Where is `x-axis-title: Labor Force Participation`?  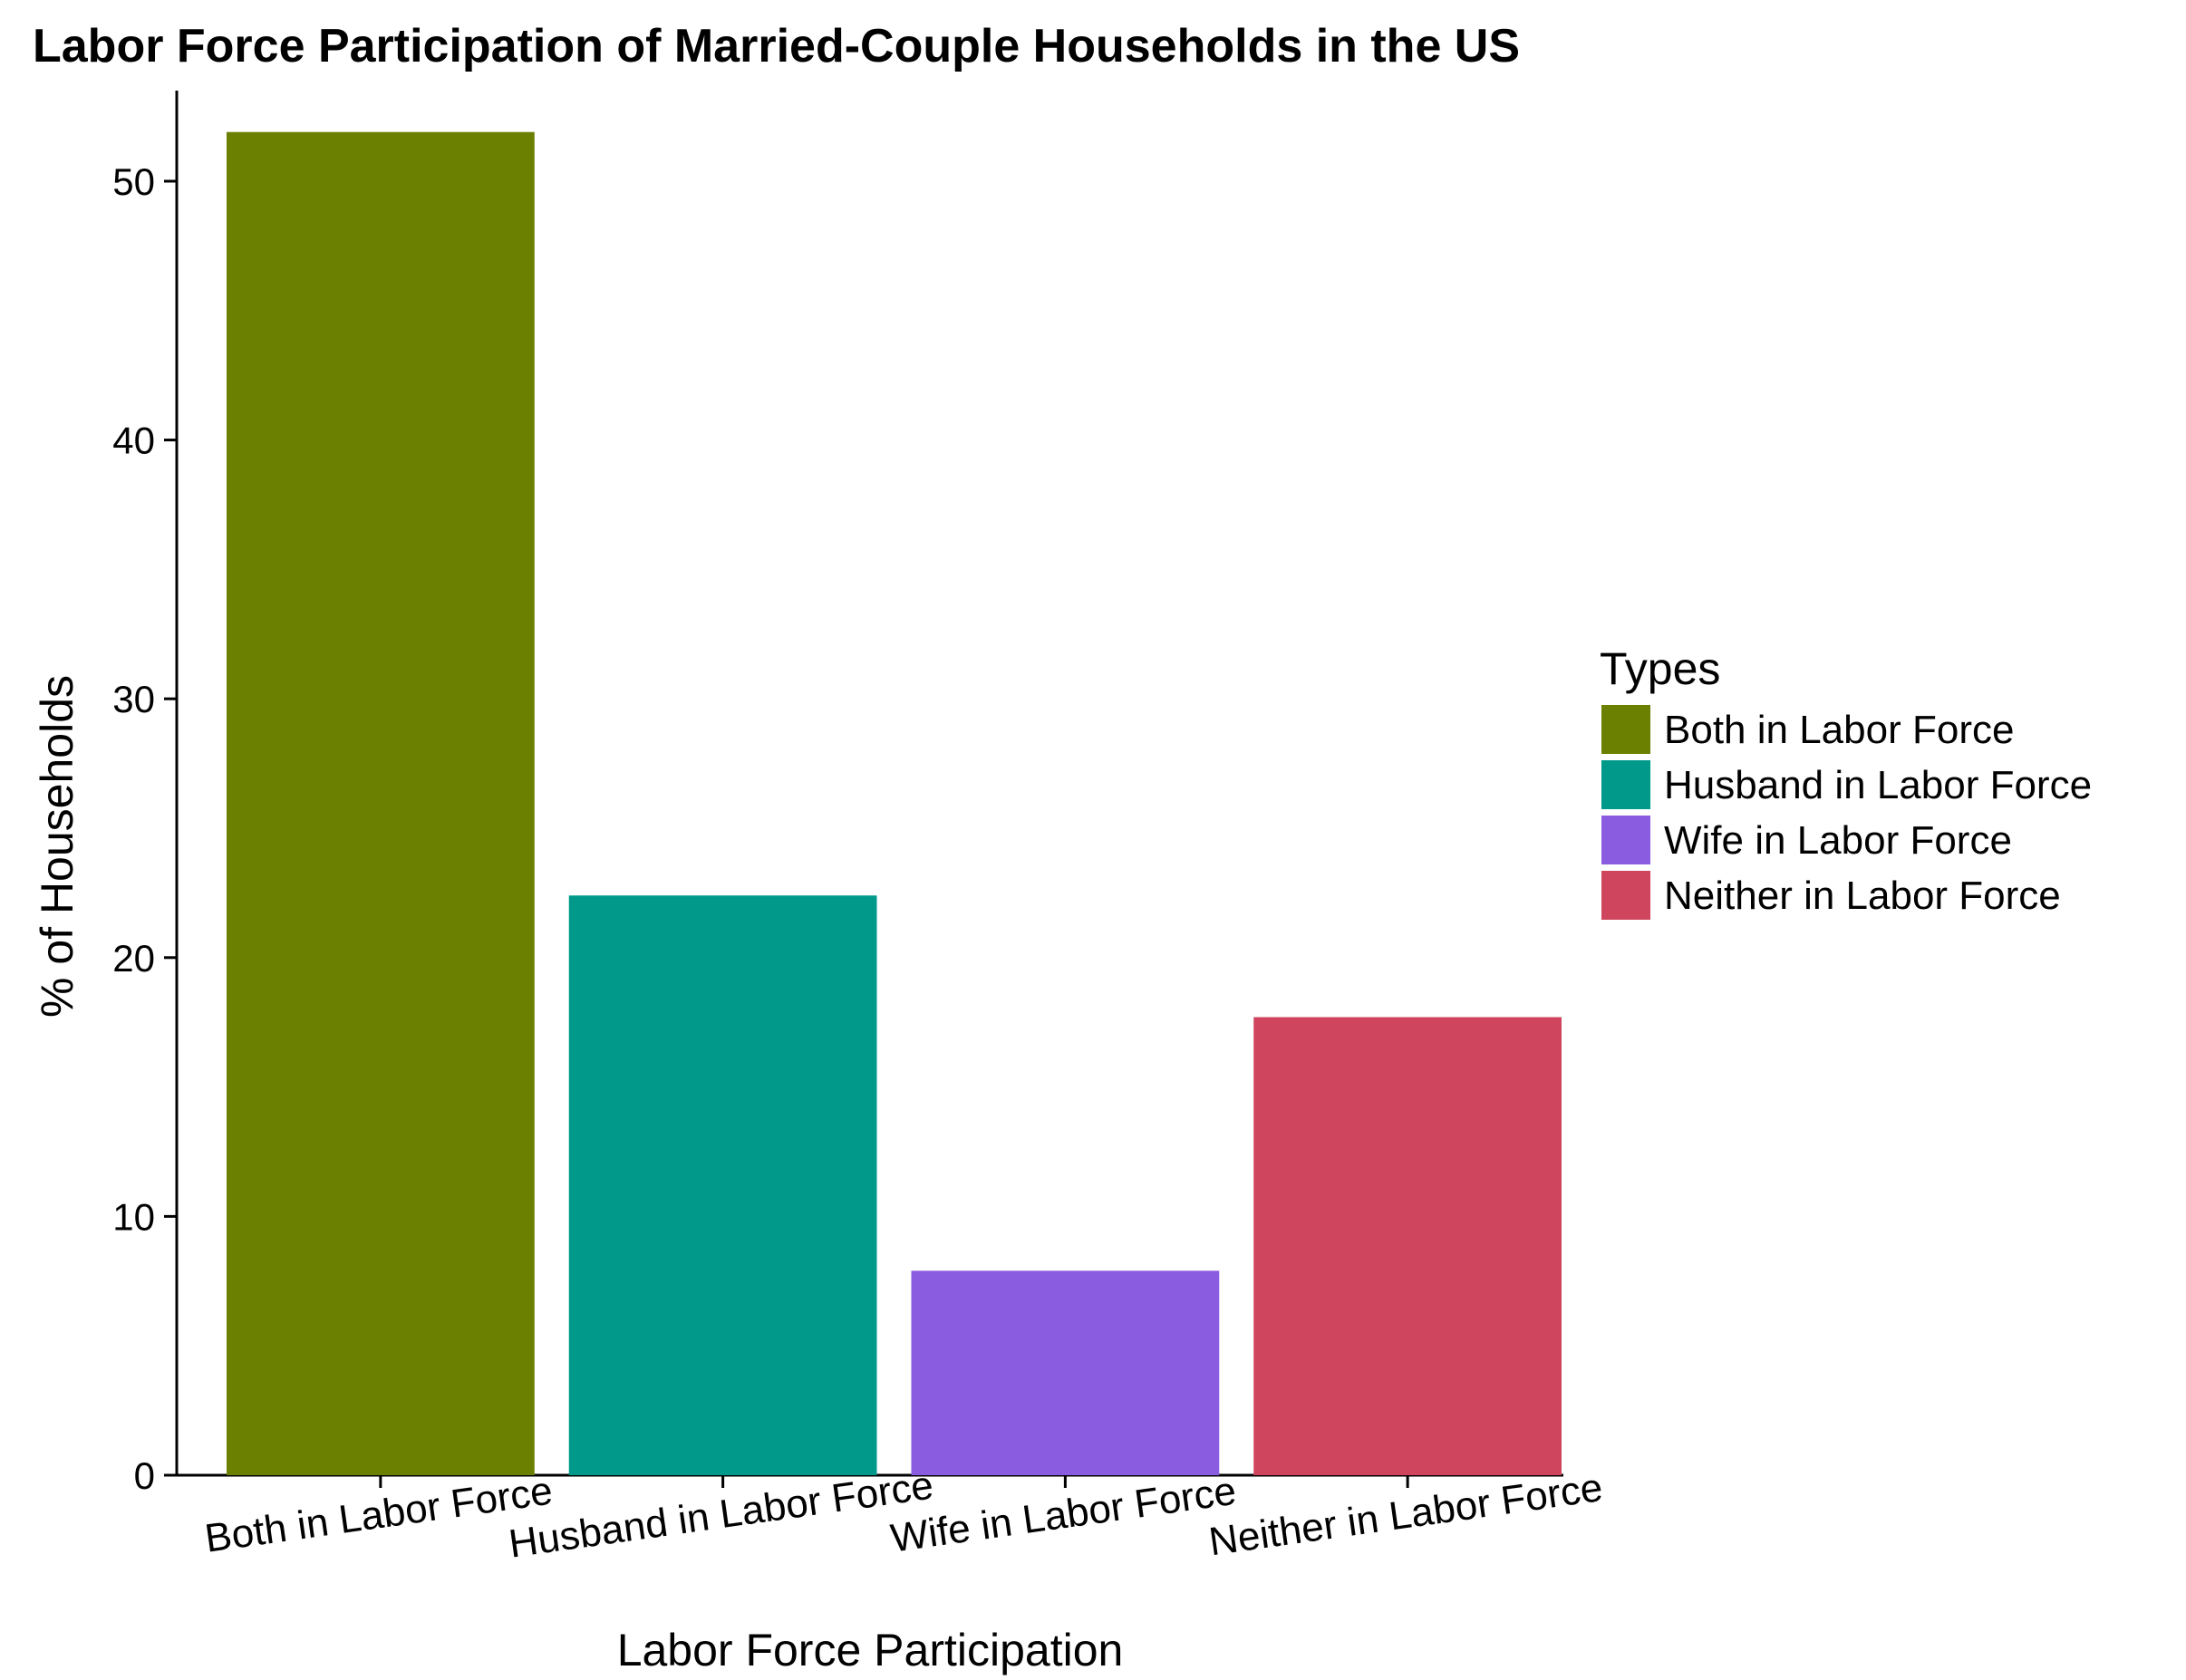 x-axis-title: Labor Force Participation is located at coordinates (871, 1650).